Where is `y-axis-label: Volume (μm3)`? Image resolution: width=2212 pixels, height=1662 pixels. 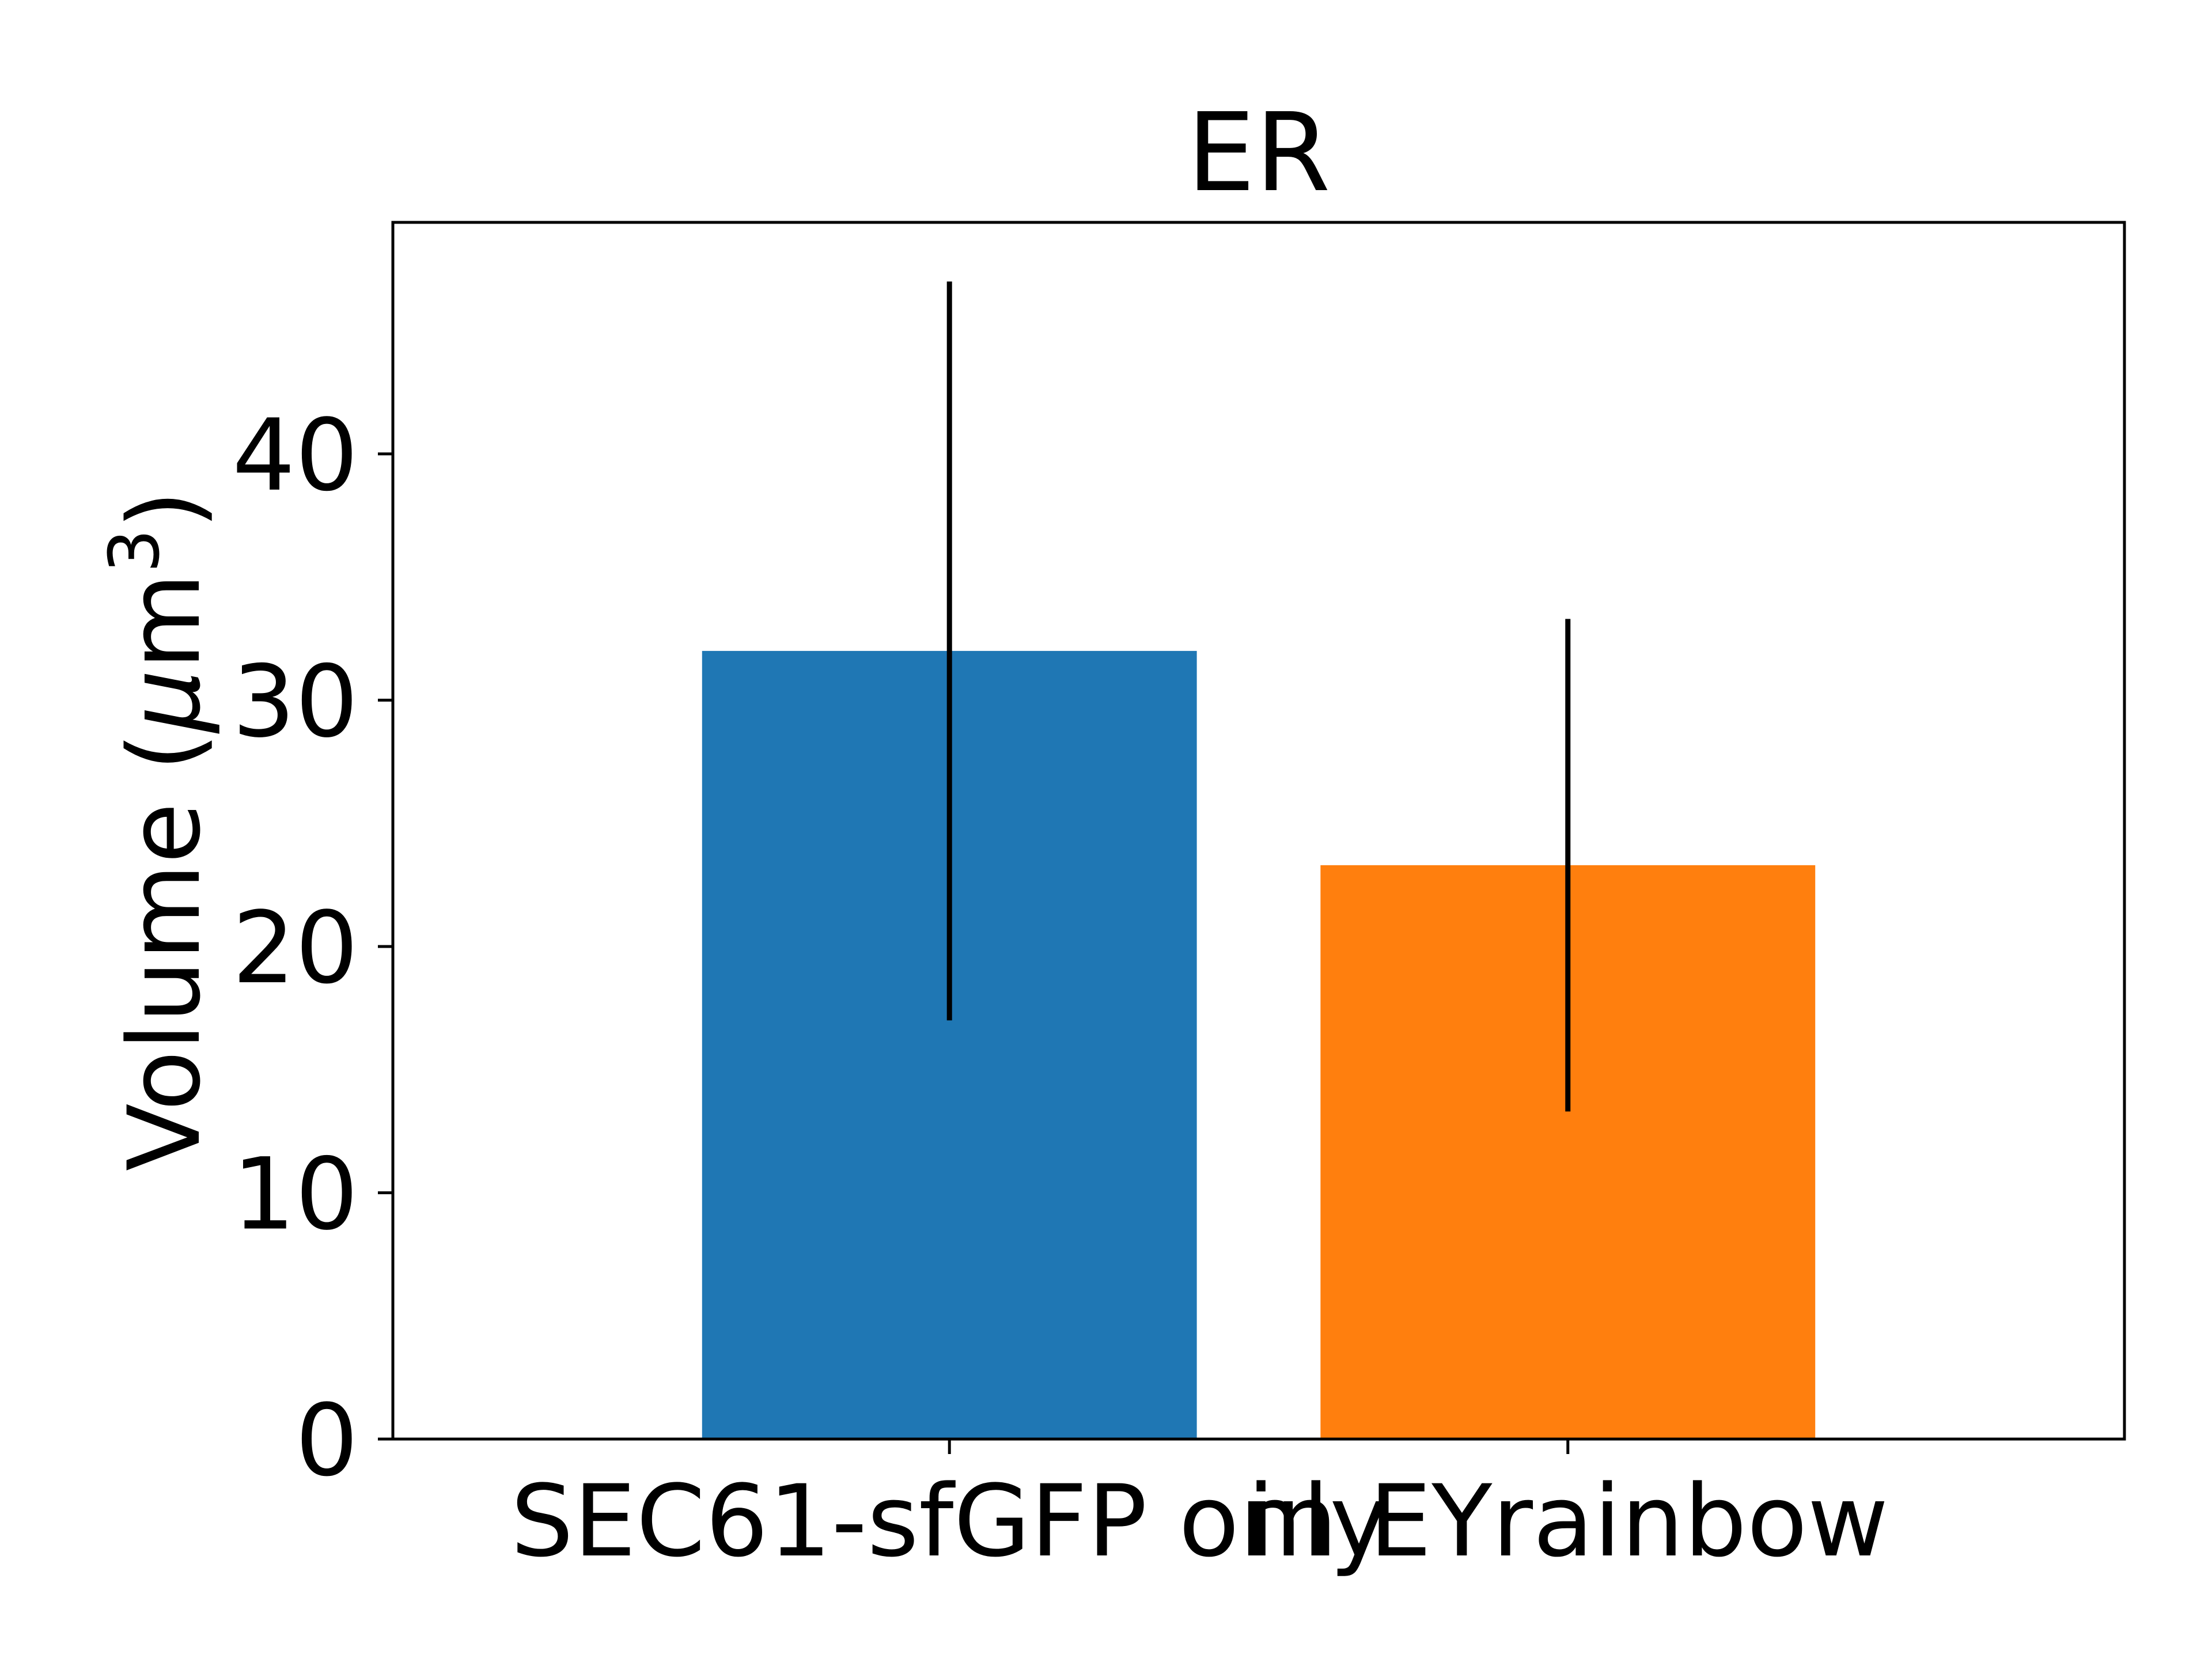 y-axis-label: Volume (μm3) is located at coordinates (158, 830).